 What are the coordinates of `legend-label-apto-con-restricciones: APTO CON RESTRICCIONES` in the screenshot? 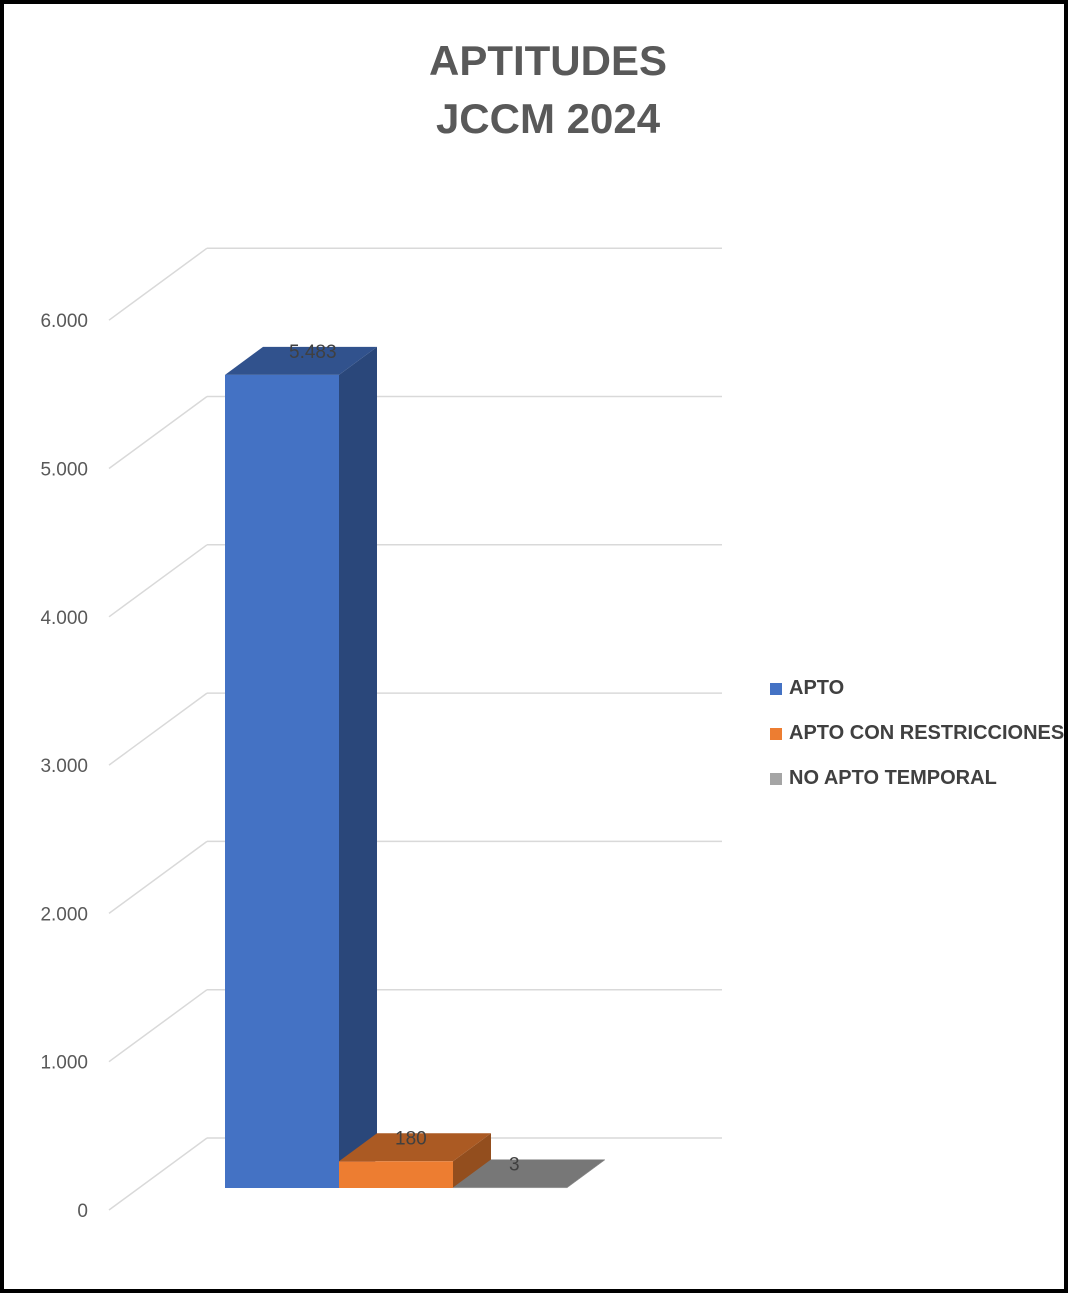 It's located at (927, 733).